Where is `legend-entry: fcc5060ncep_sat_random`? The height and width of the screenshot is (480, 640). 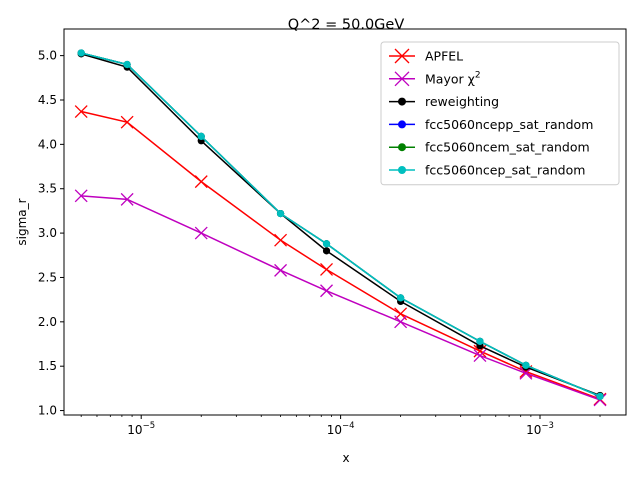
legend-entry: fcc5060ncep_sat_random is located at coordinates (487, 170).